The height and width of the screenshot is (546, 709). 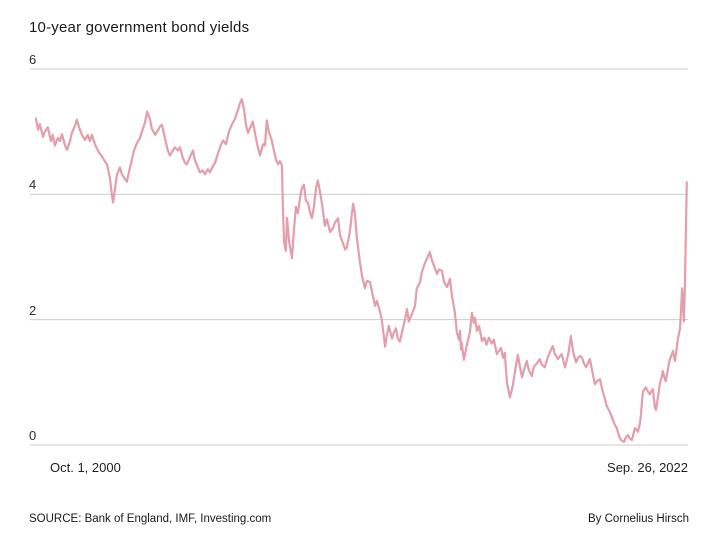 I want to click on y-axis-tick-label: 6, so click(x=33, y=59).